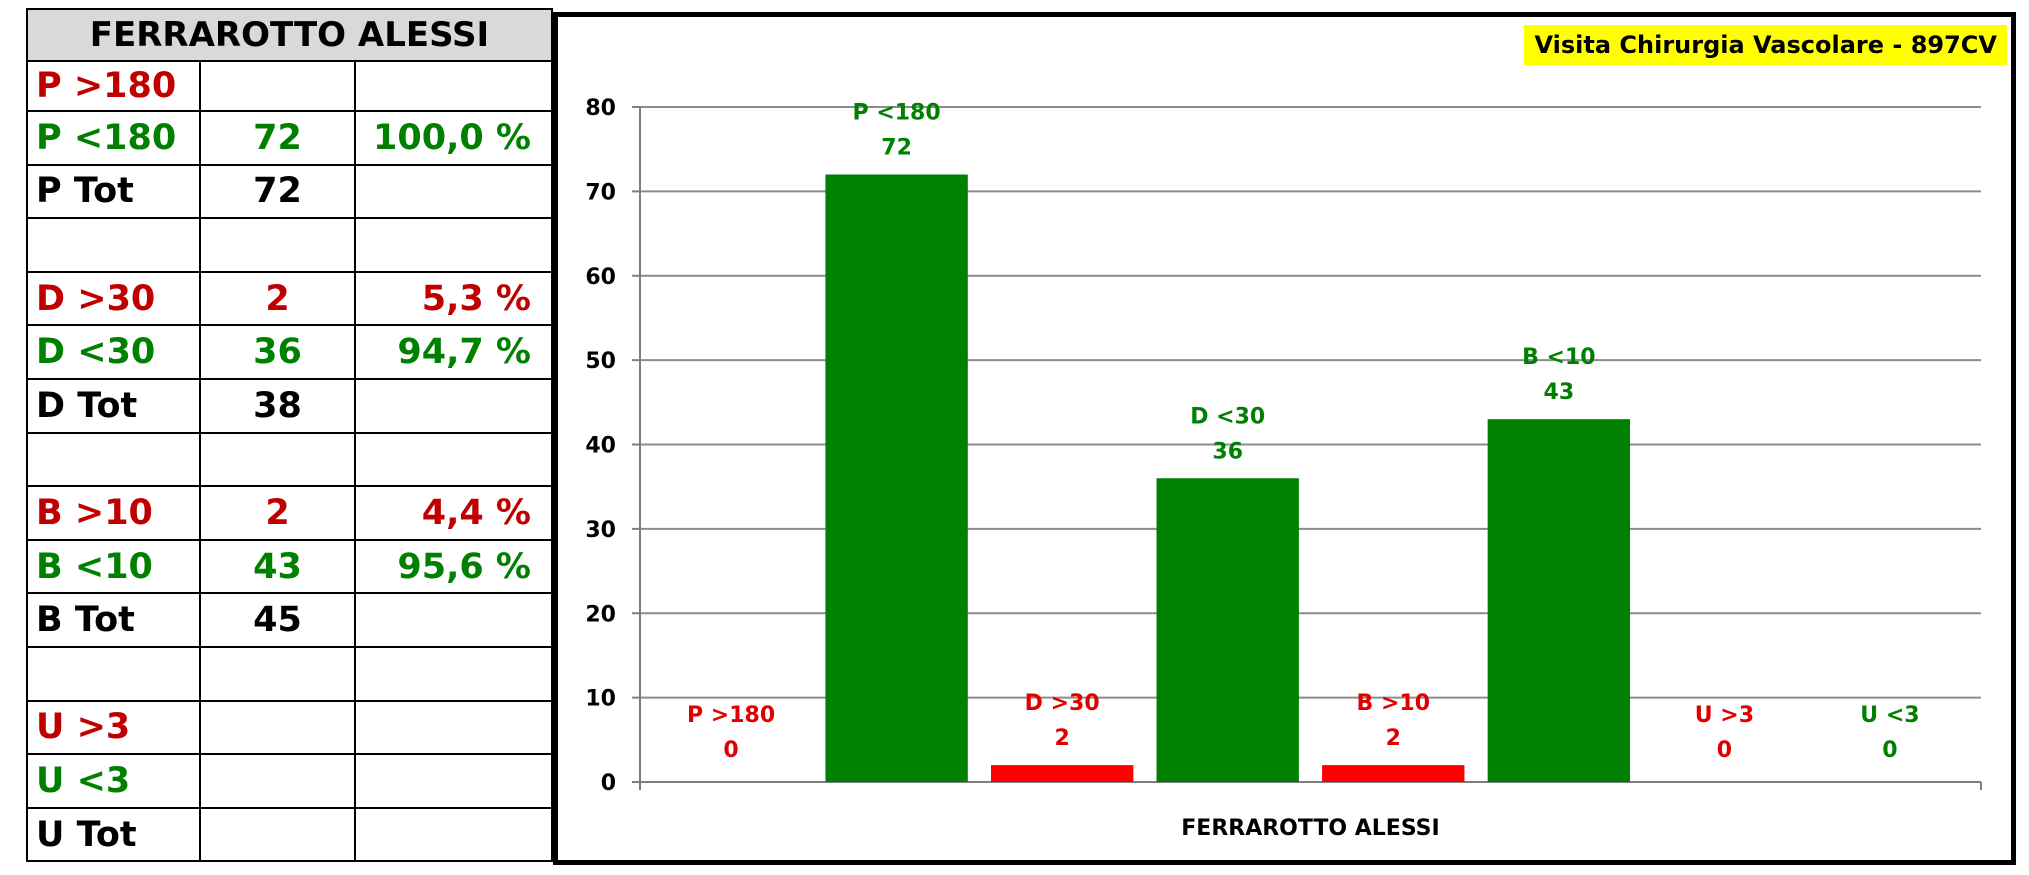 Image resolution: width=2029 pixels, height=875 pixels. Describe the element at coordinates (113, 298) in the screenshot. I see `row-label: D >30` at that location.